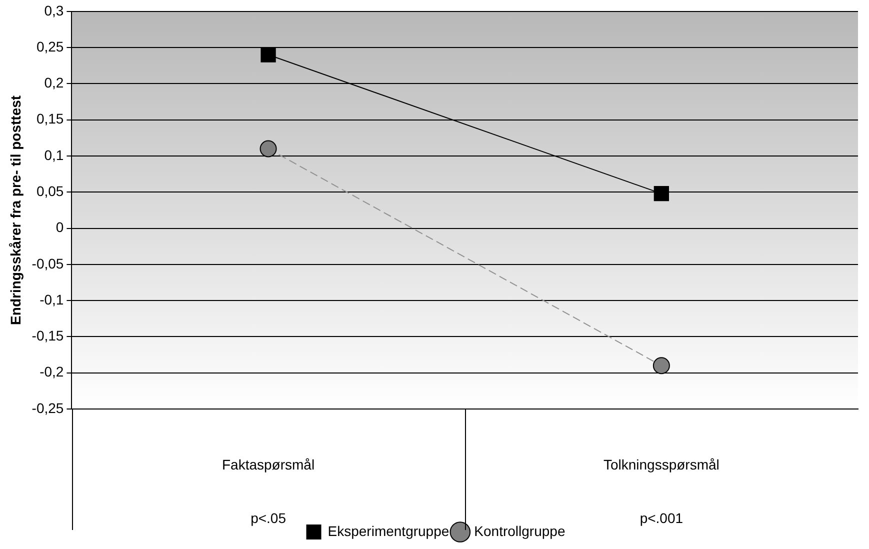 Image resolution: width=869 pixels, height=549 pixels. I want to click on y-tick-label: -0,1, so click(52, 299).